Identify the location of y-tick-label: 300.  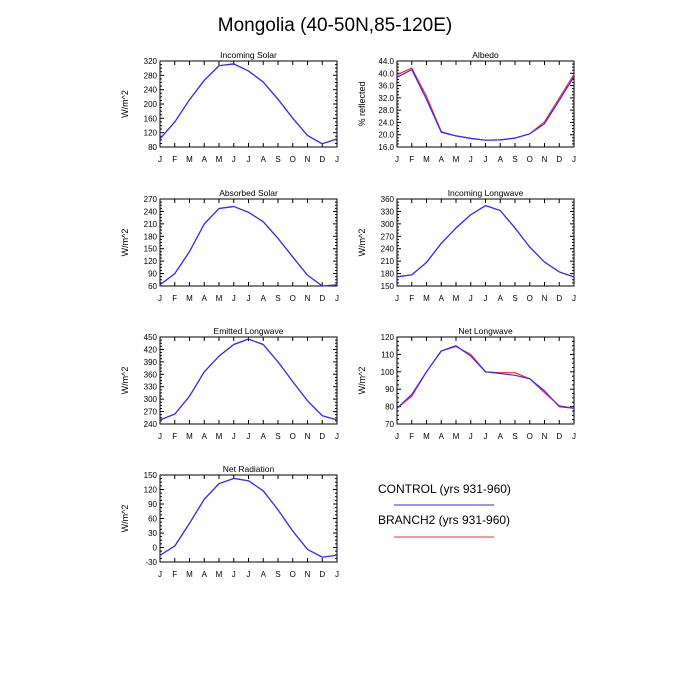
(388, 224).